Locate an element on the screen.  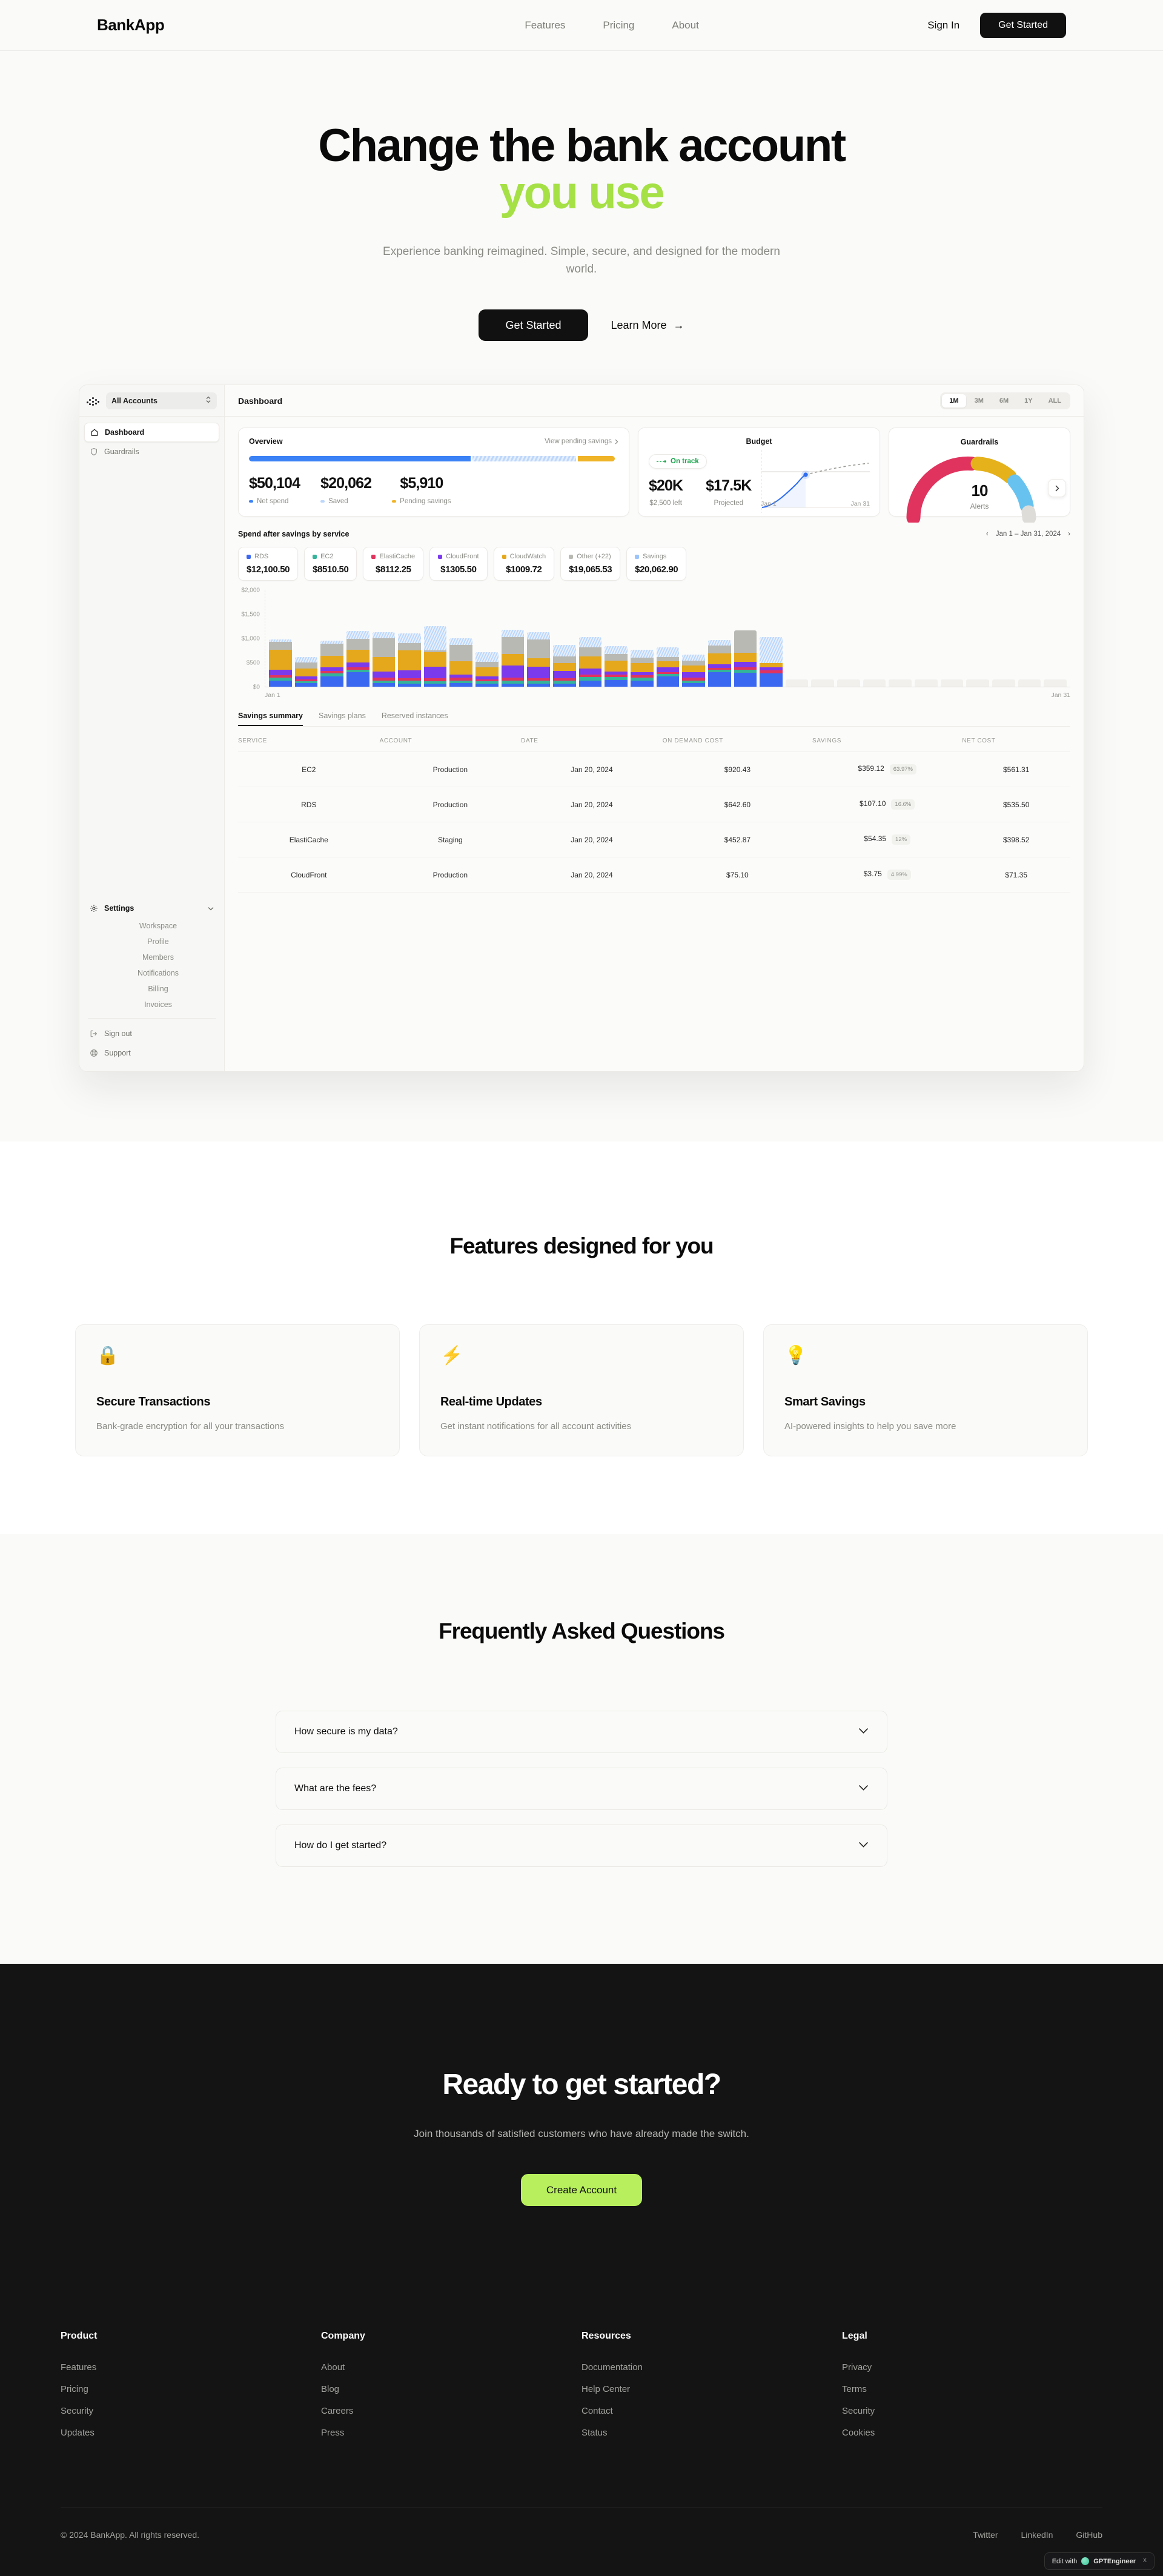
faq-item-fees: What are the fees? is located at coordinates (581, 1789).